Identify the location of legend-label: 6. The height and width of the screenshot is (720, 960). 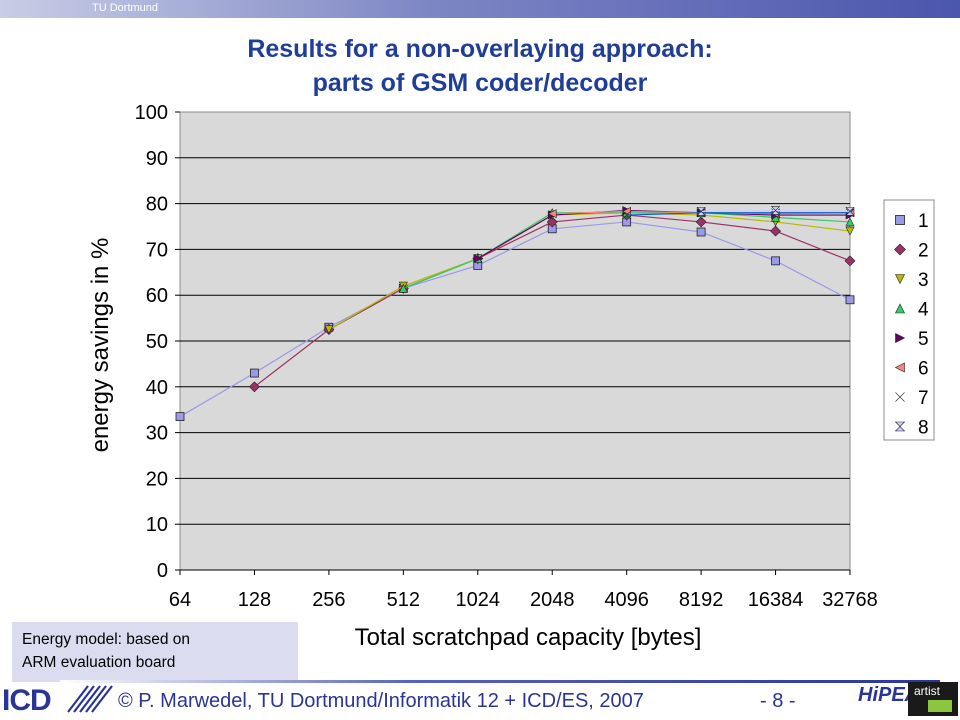
(923, 369).